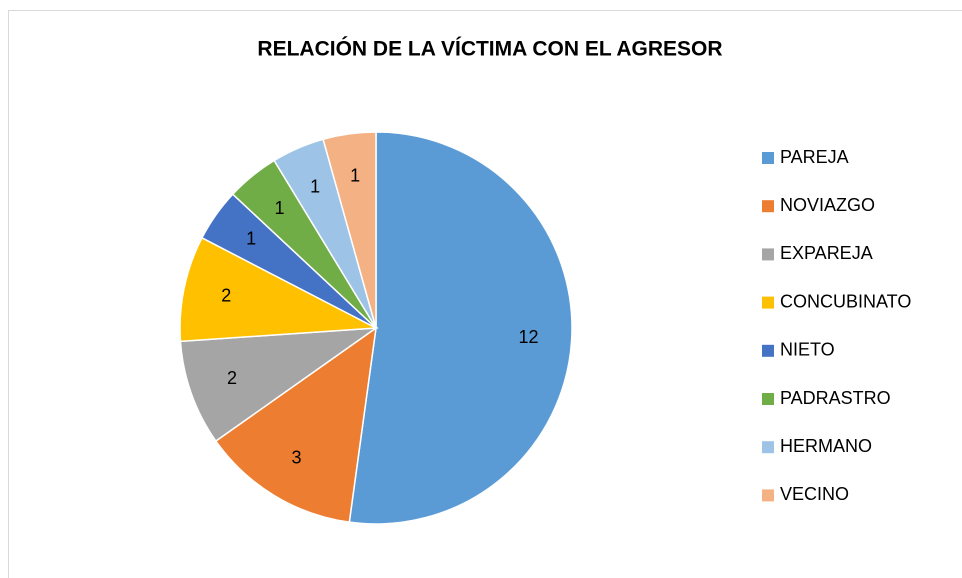  I want to click on legend-label: PADRASTRO, so click(835, 398).